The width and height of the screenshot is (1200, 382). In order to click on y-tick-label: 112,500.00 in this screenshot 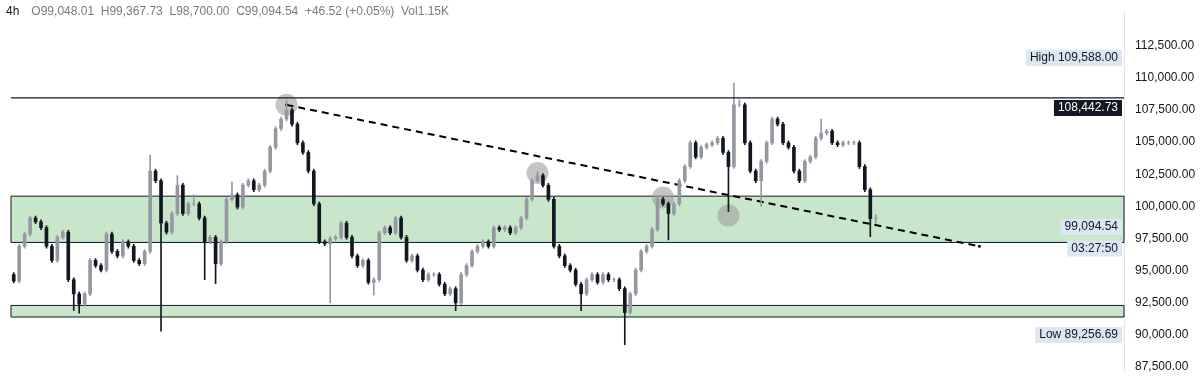, I will do `click(1165, 45)`.